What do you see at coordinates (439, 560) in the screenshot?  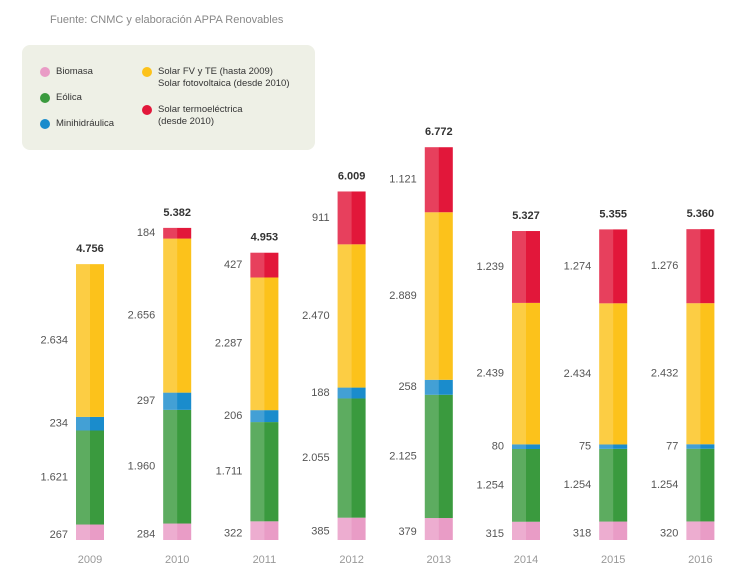 I see `x-tick-label: 2013` at bounding box center [439, 560].